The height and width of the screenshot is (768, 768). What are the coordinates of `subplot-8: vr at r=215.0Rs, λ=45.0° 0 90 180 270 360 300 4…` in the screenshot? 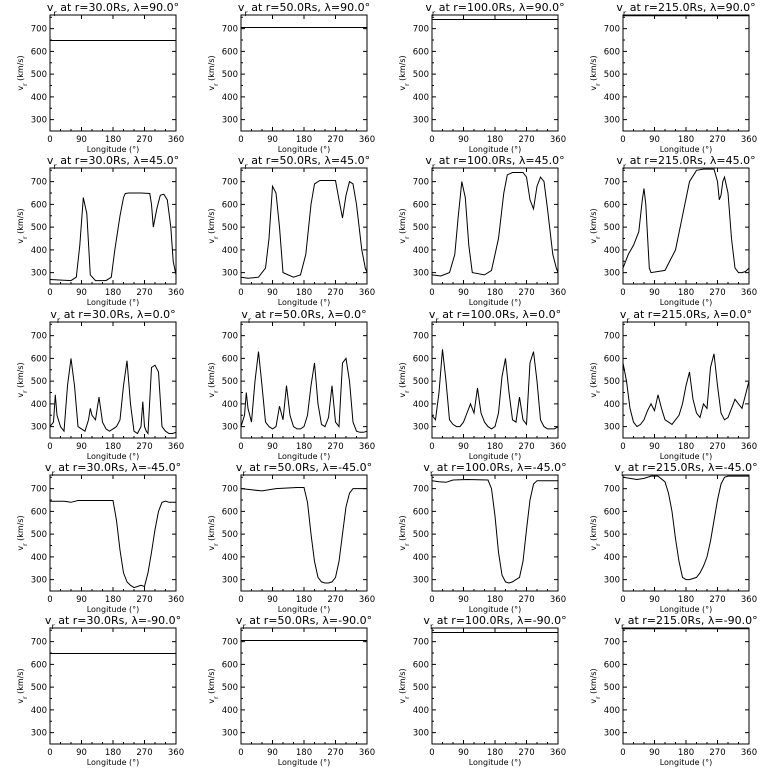 It's located at (673, 230).